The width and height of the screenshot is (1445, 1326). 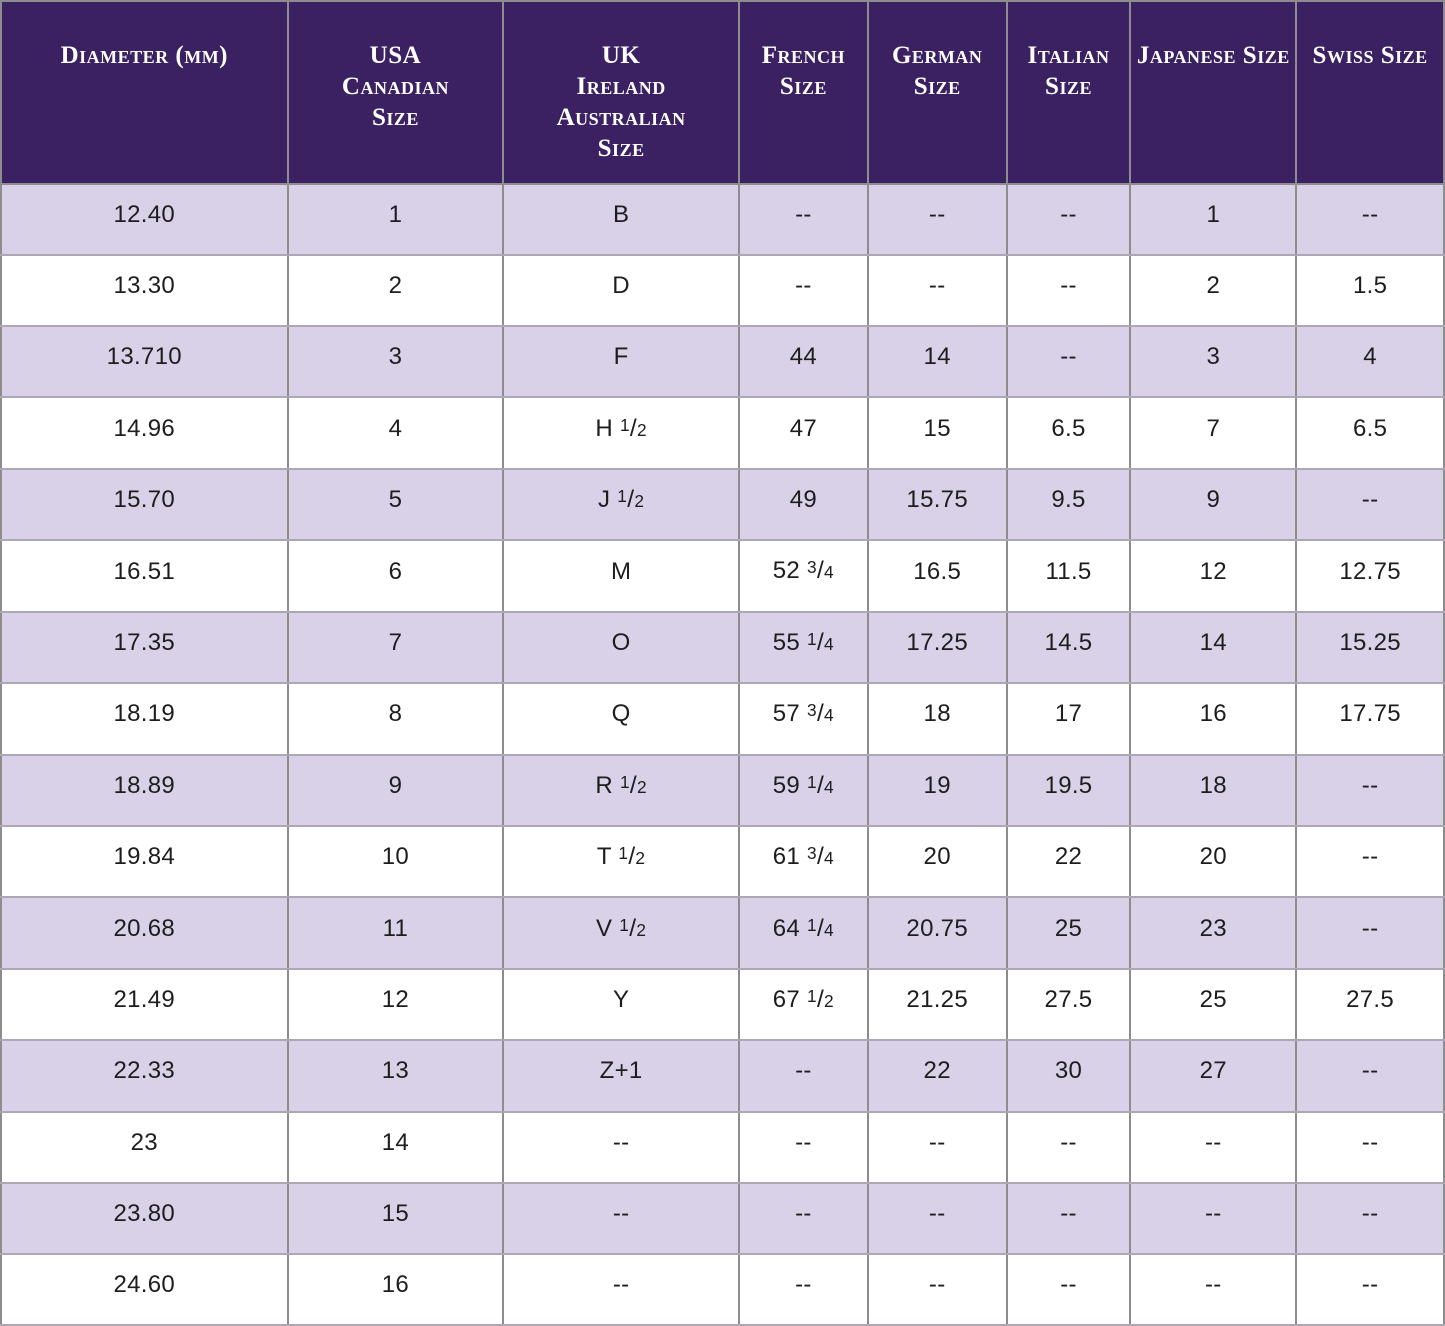 What do you see at coordinates (937, 362) in the screenshot?
I see `cell-german: 14` at bounding box center [937, 362].